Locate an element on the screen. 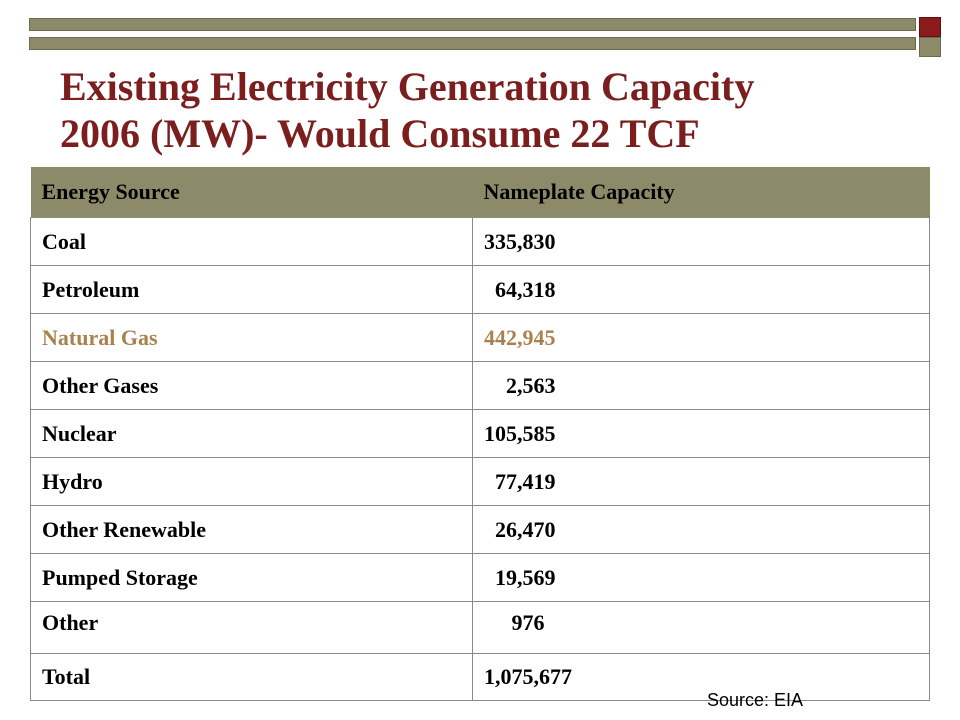  capacity-cell: 976 is located at coordinates (701, 627).